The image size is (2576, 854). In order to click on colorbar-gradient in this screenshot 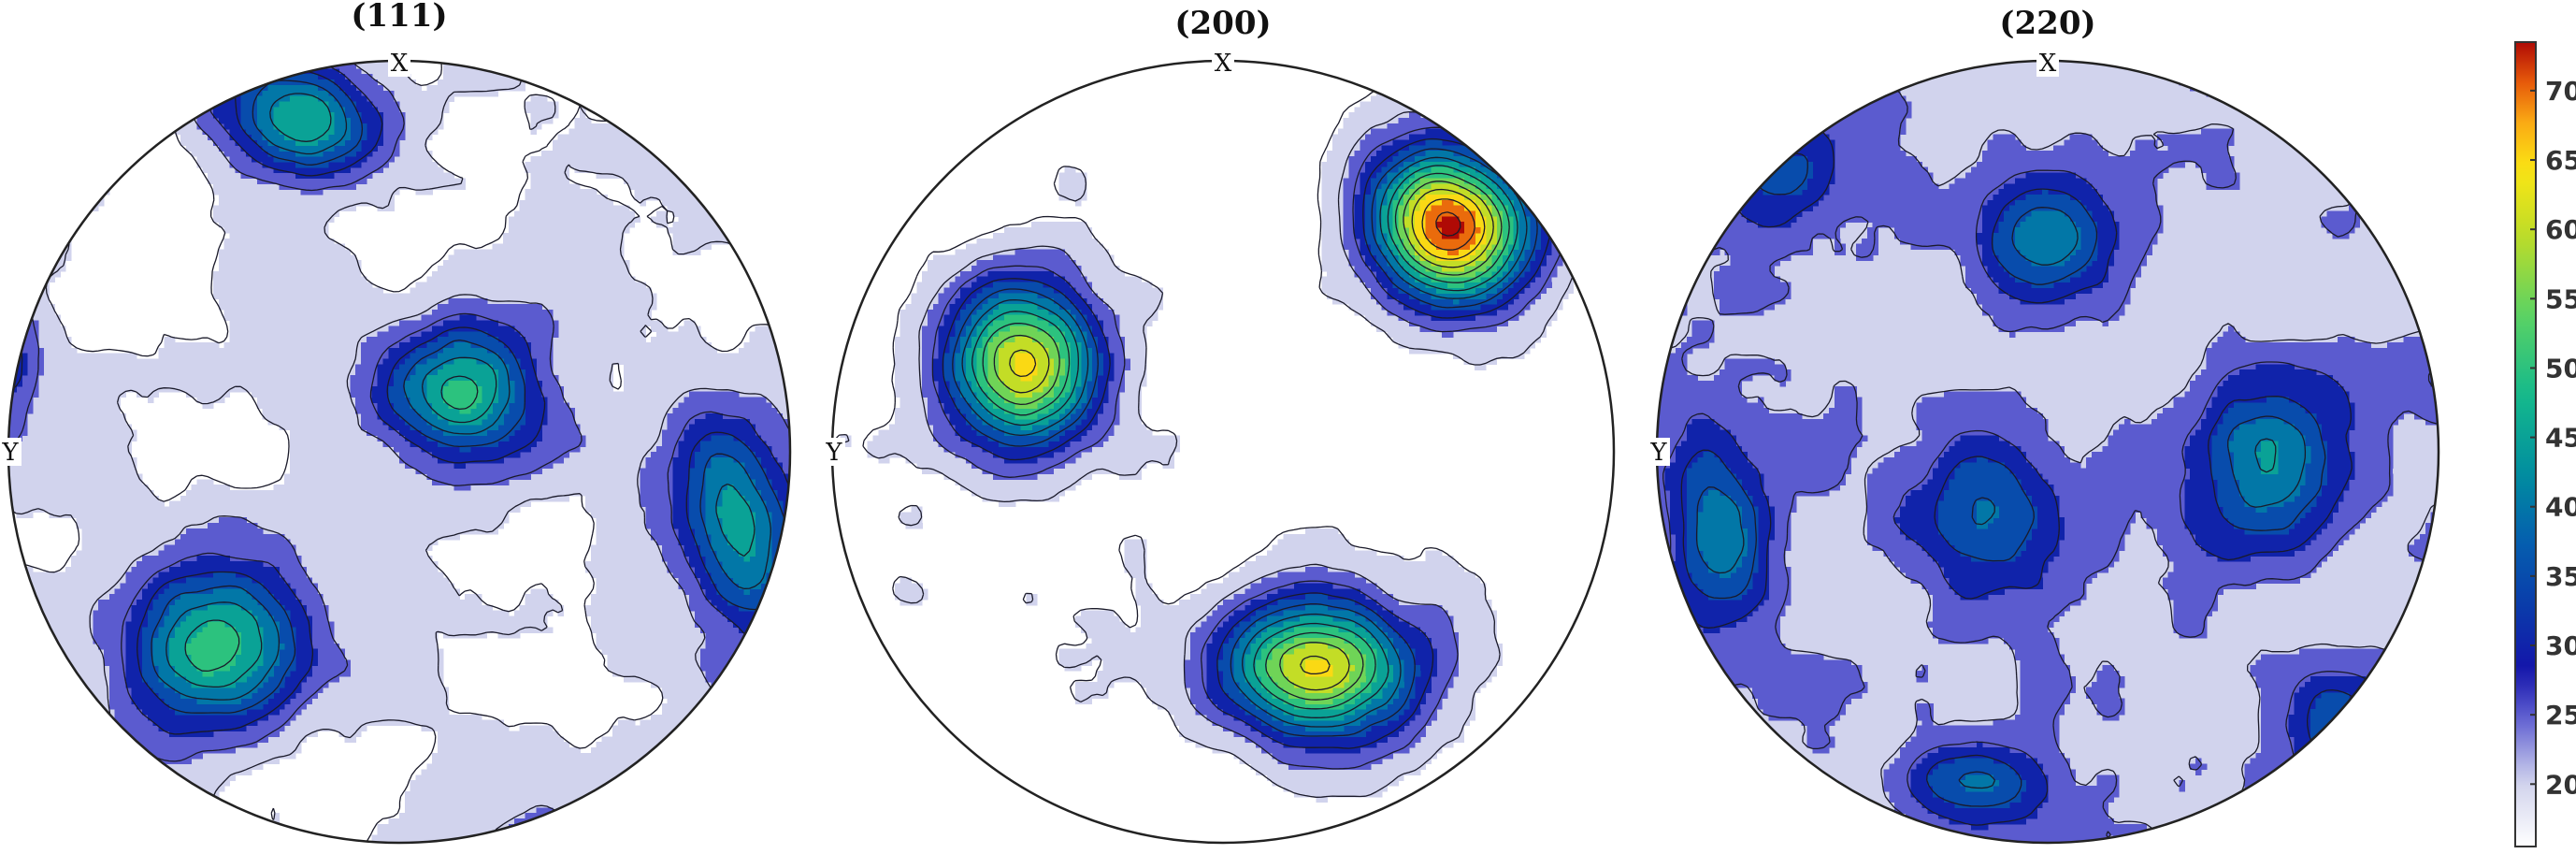, I will do `click(2525, 444)`.